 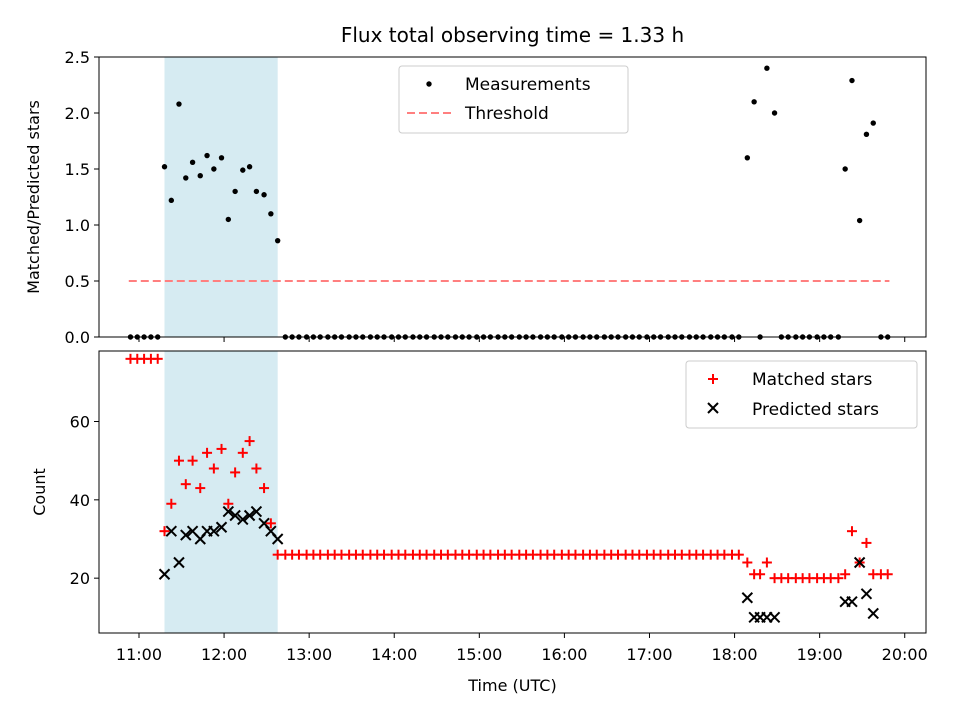 What do you see at coordinates (812, 380) in the screenshot?
I see `legend-matched-label: Matched stars` at bounding box center [812, 380].